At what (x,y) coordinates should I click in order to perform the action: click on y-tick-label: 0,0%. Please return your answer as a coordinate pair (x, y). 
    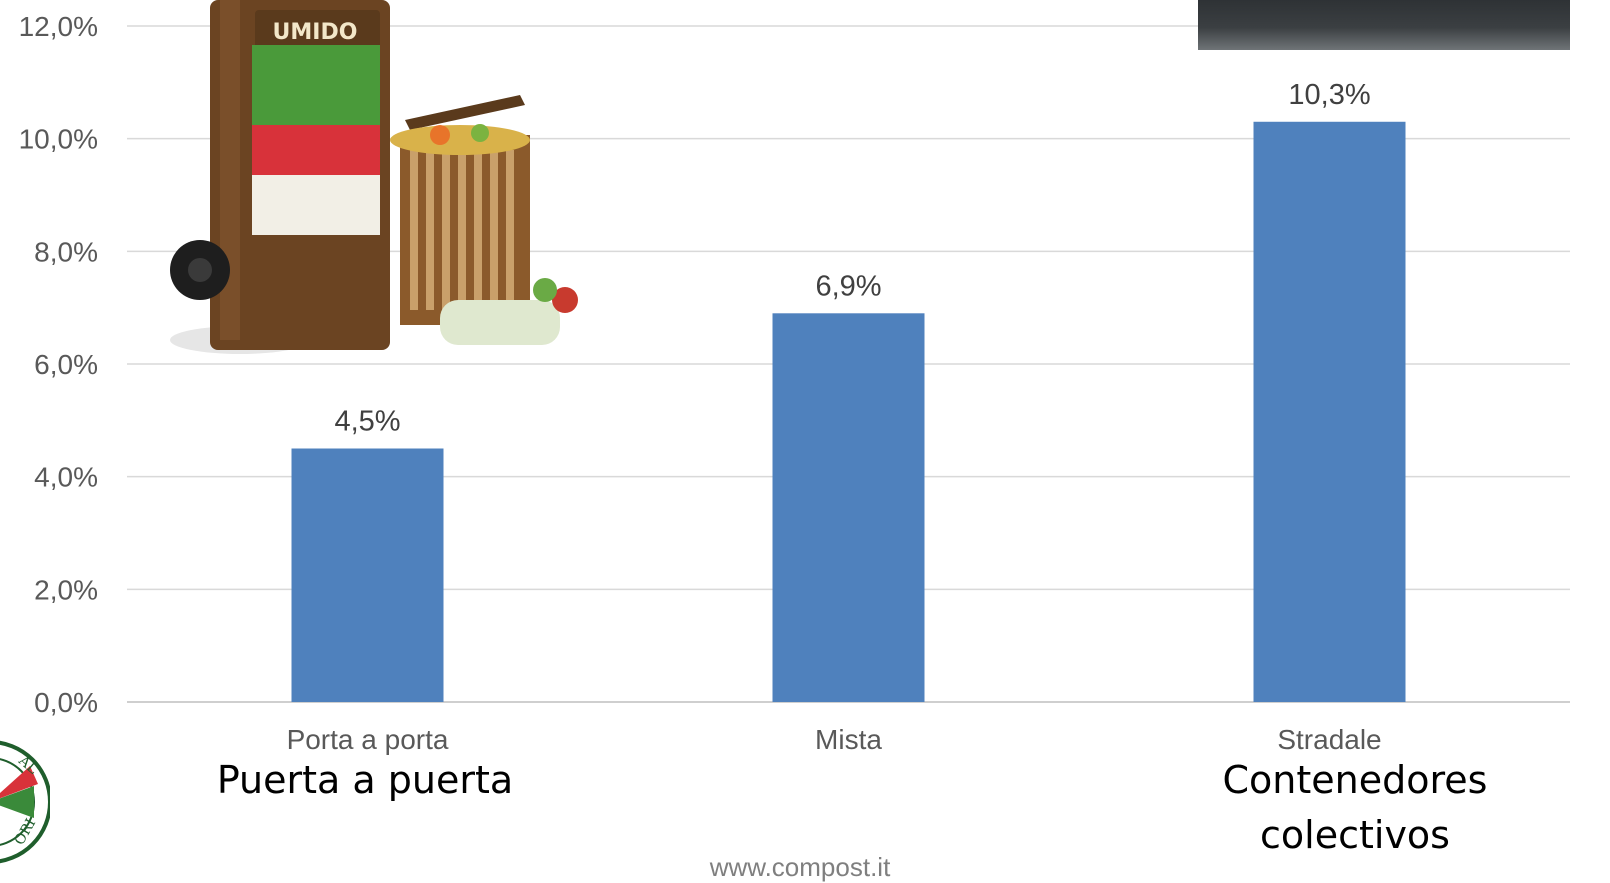
    Looking at the image, I should click on (66, 702).